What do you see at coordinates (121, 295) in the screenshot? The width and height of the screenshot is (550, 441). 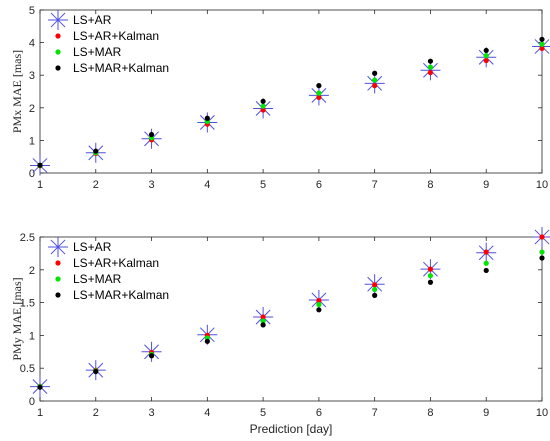 I see `chart2-legend-label-3: LS+MAR+Kalman` at bounding box center [121, 295].